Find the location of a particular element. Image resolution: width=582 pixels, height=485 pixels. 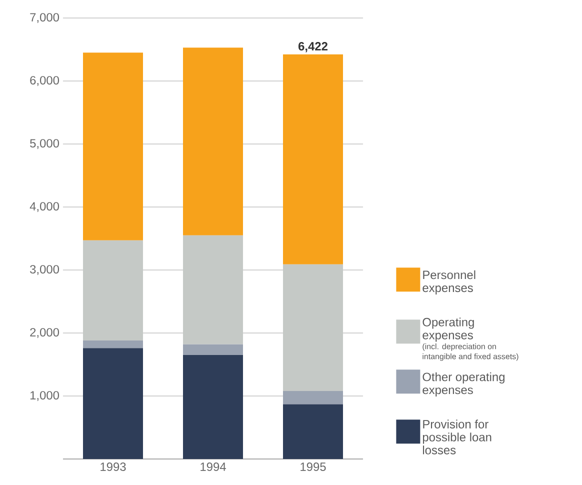

x-tick-label: 1994 is located at coordinates (213, 466).